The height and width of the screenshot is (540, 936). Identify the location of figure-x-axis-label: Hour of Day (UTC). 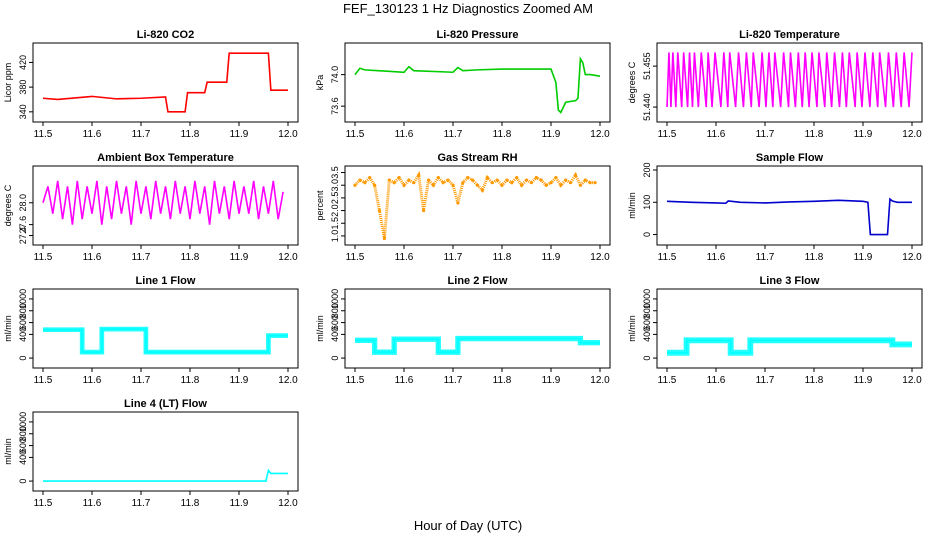
(468, 525).